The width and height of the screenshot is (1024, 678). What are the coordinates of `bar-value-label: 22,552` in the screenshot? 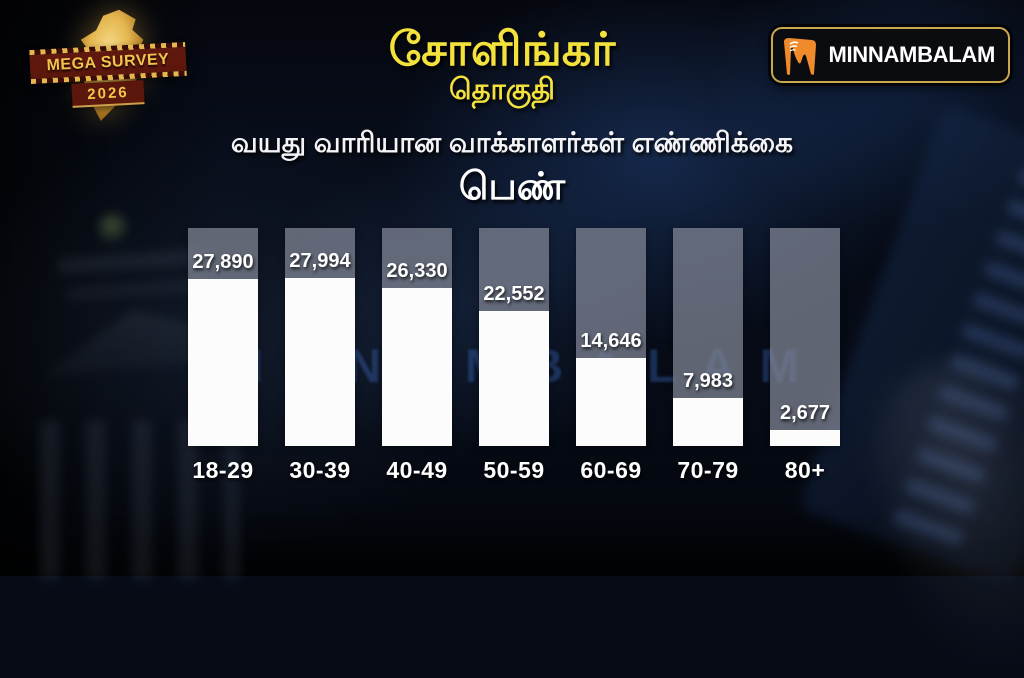 It's located at (514, 294).